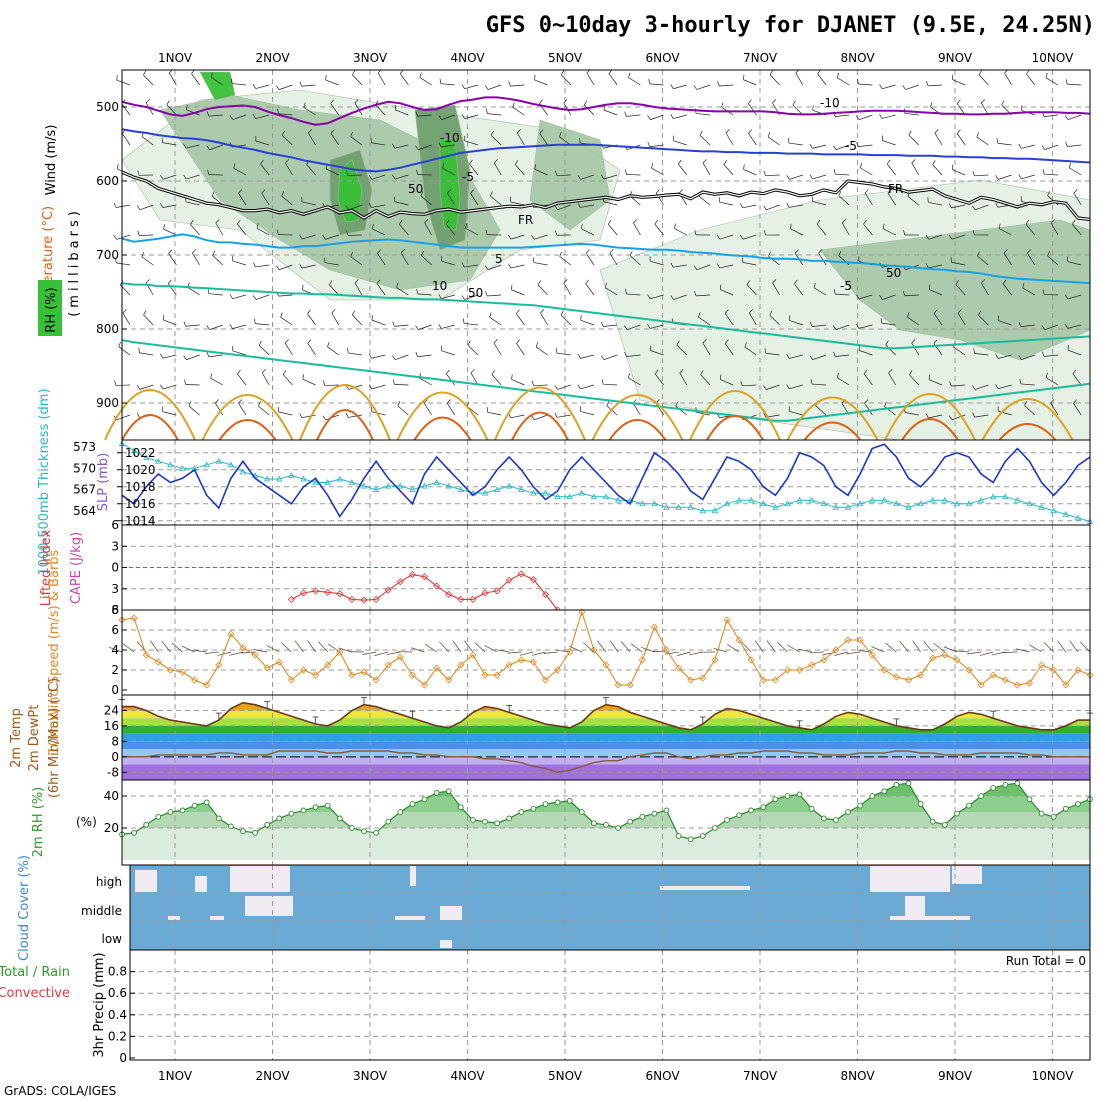 This screenshot has height=1100, width=1100. I want to click on contour-label: 5, so click(499, 259).